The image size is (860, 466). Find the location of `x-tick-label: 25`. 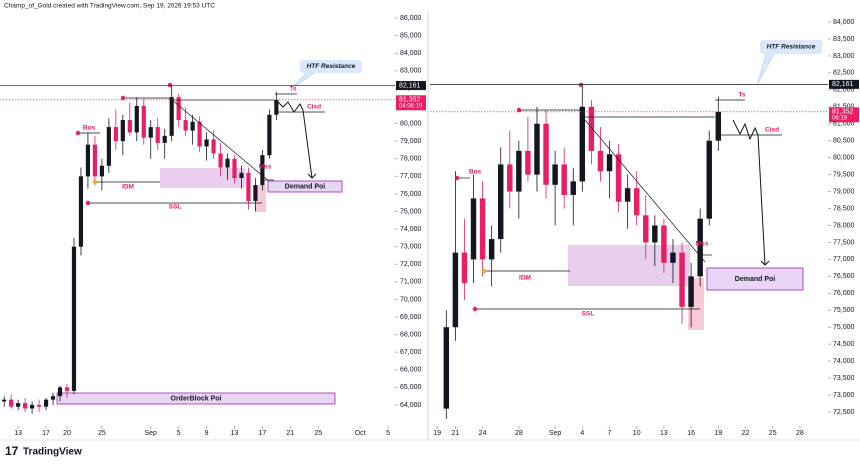

x-tick-label: 25 is located at coordinates (102, 433).